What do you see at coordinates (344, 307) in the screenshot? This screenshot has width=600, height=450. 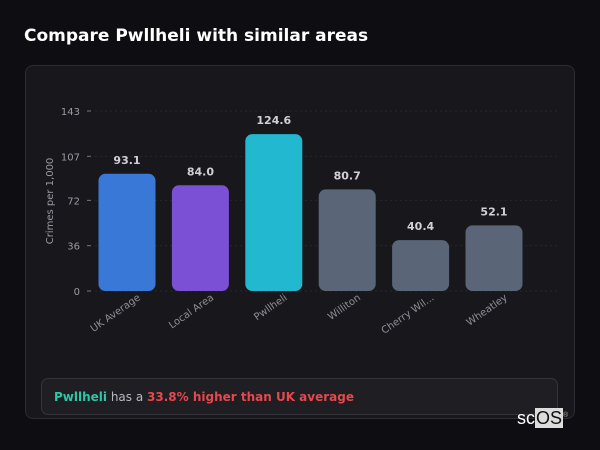 I see `x-tick-label: Williton` at bounding box center [344, 307].